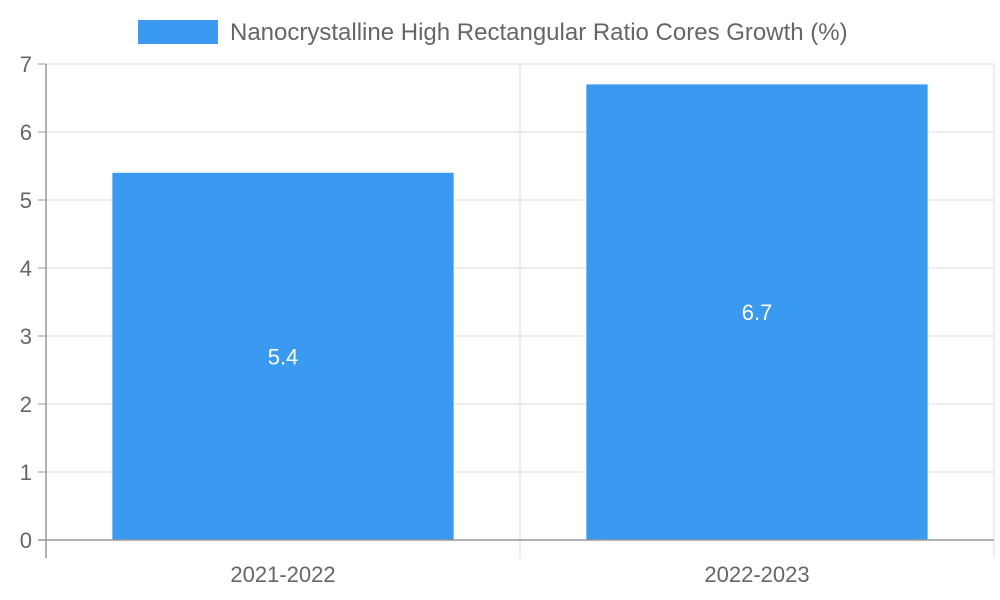  Describe the element at coordinates (26, 64) in the screenshot. I see `y-tick-label: 7` at that location.